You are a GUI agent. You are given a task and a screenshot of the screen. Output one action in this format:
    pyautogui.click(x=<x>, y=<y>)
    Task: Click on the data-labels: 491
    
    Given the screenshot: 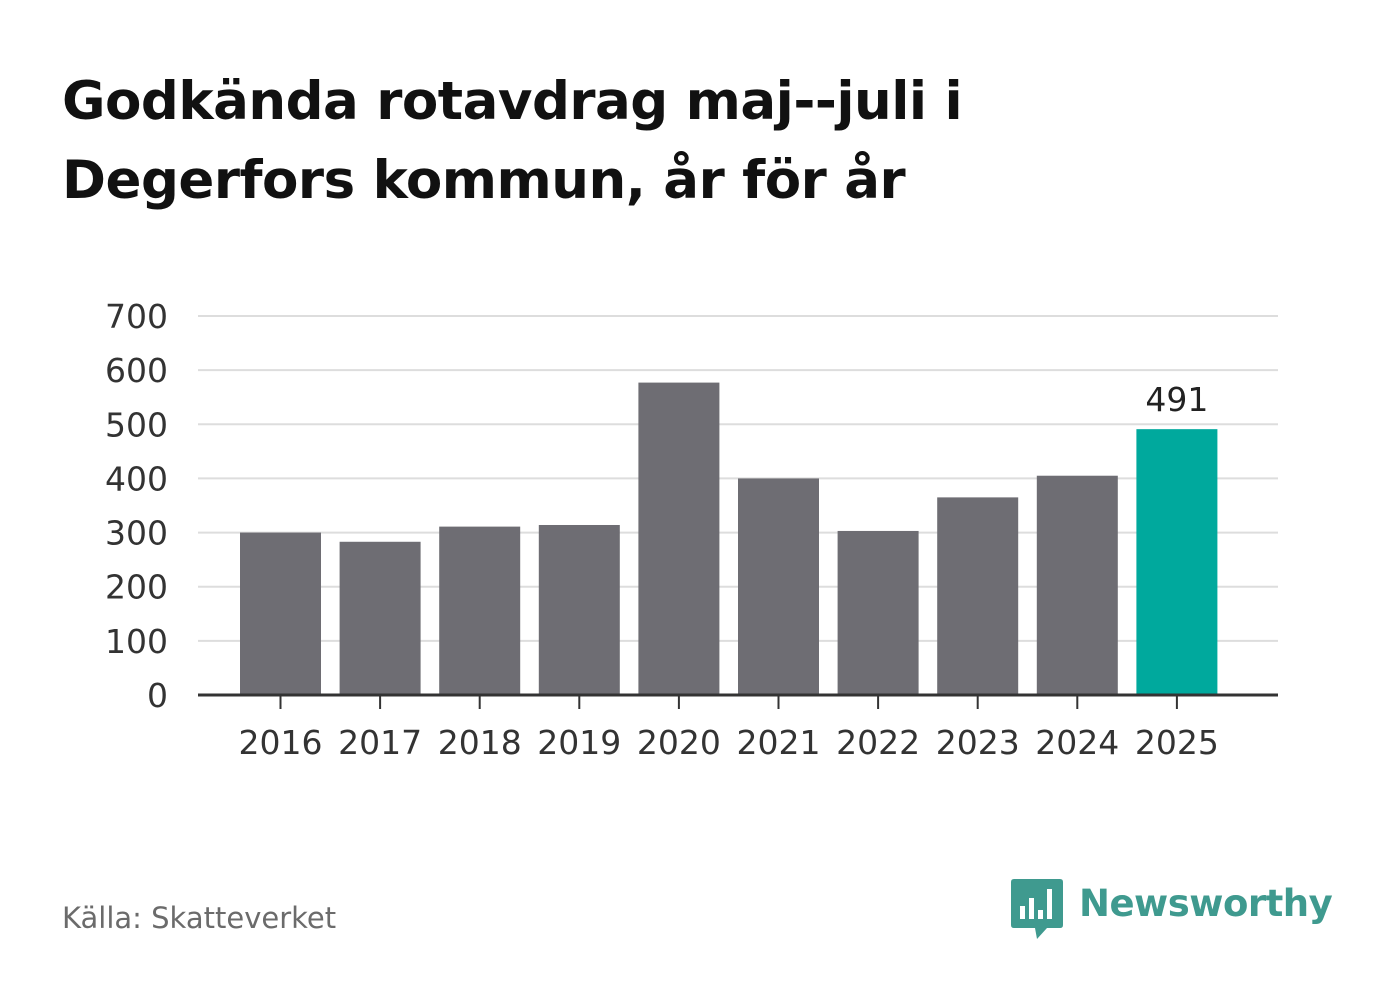 What is the action you would take?
    pyautogui.click(x=1176, y=399)
    